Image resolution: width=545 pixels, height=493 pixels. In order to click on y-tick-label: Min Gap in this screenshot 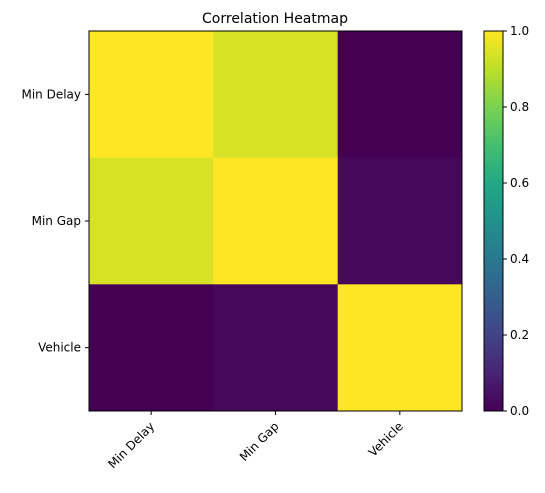, I will do `click(56, 221)`.